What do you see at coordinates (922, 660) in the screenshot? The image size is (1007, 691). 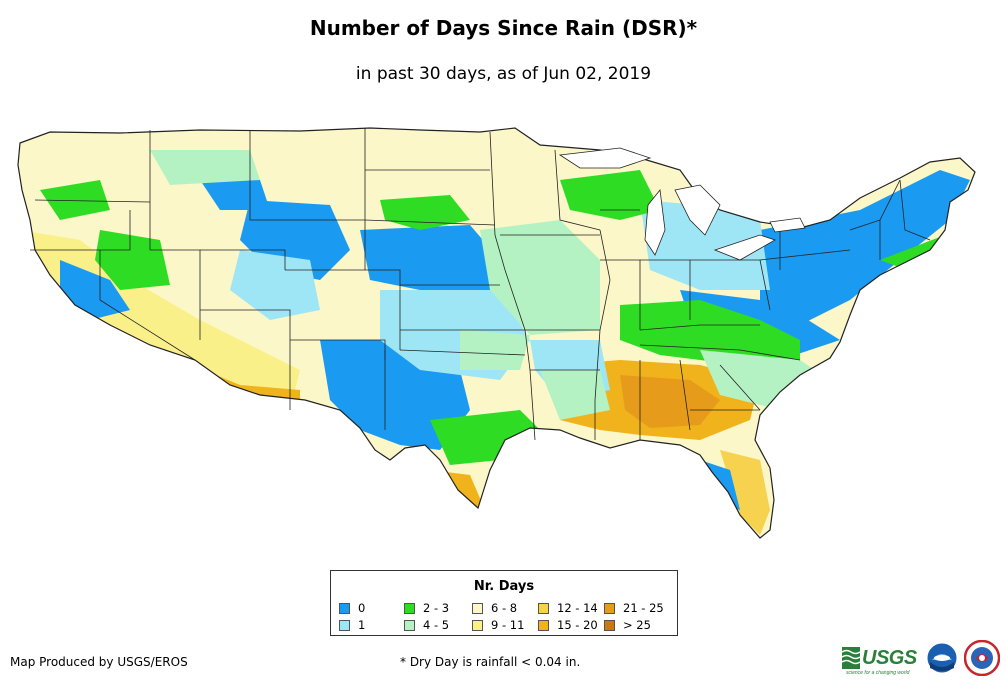 I see `agency-logos: USGS science for a changing world` at bounding box center [922, 660].